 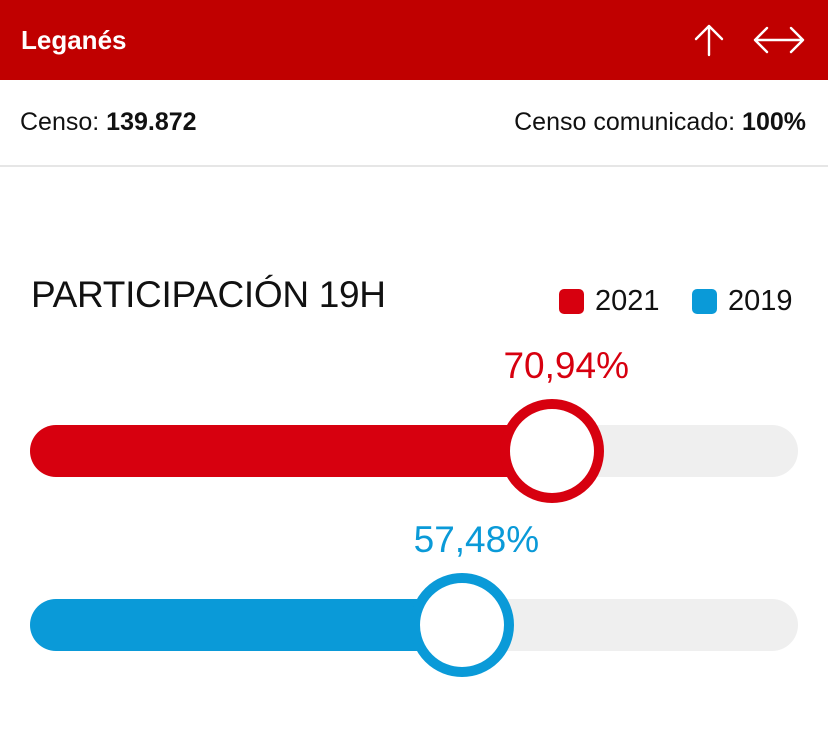 I want to click on slider-2019, so click(x=414, y=625).